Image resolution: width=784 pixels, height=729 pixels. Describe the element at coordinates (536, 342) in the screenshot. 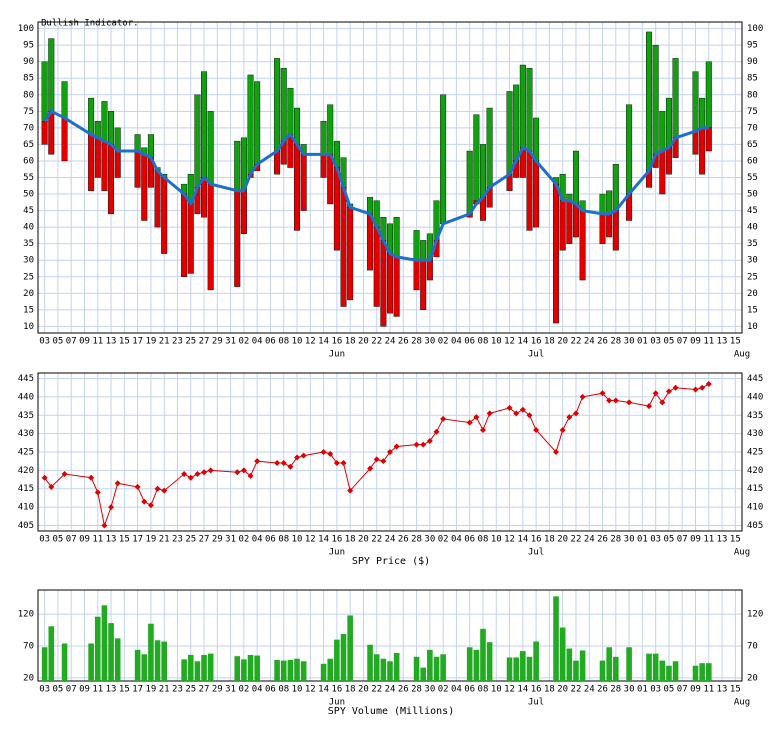

I see `x-tick-label: 16` at that location.